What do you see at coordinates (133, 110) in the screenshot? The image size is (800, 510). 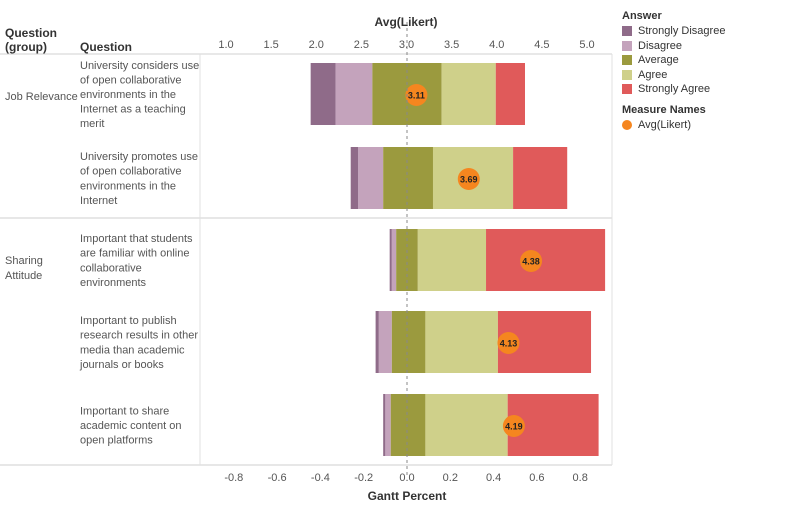 I see `question-label: Internet as a teaching` at bounding box center [133, 110].